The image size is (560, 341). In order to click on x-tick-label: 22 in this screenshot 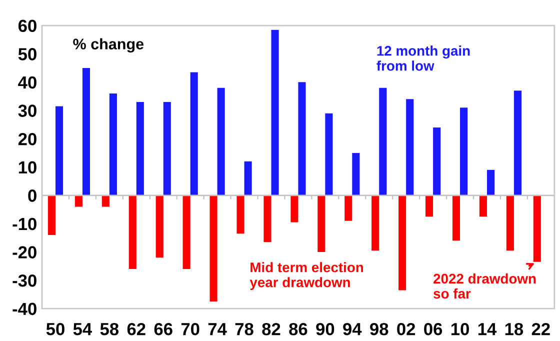, I will do `click(541, 329)`.